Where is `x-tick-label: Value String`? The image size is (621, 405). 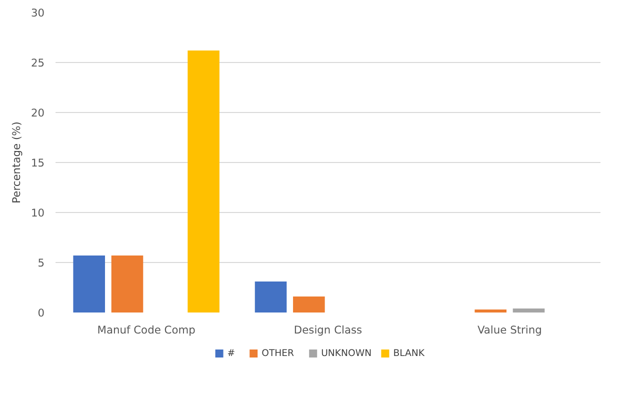 x-tick-label: Value String is located at coordinates (509, 330).